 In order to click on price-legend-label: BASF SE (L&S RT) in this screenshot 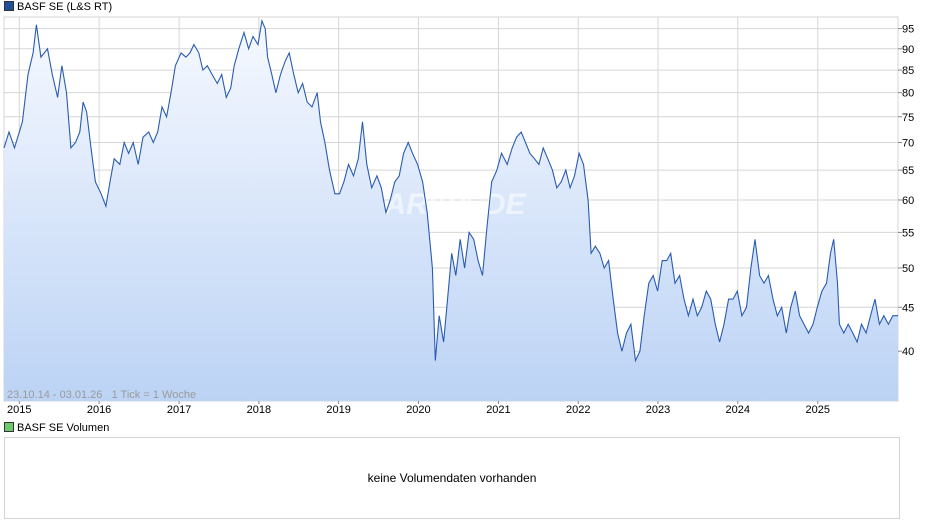, I will do `click(65, 7)`.